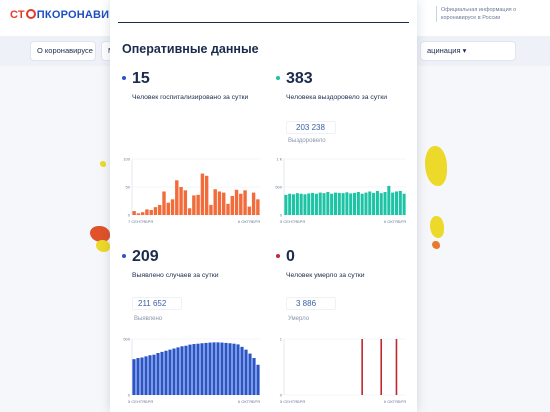  What do you see at coordinates (59, 15) in the screenshot?
I see `site-logo: СТ ПКОРОНАВИ` at bounding box center [59, 15].